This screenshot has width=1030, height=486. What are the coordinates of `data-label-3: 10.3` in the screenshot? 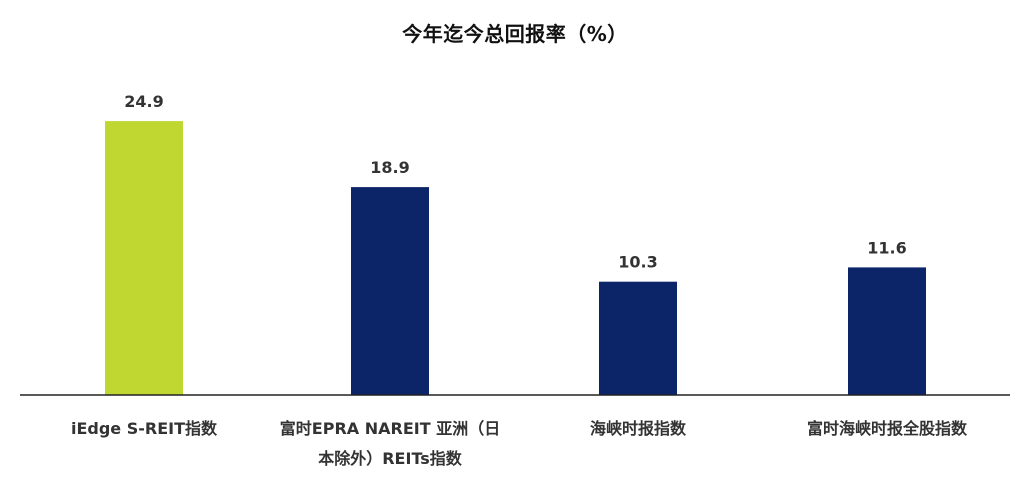 It's located at (637, 262).